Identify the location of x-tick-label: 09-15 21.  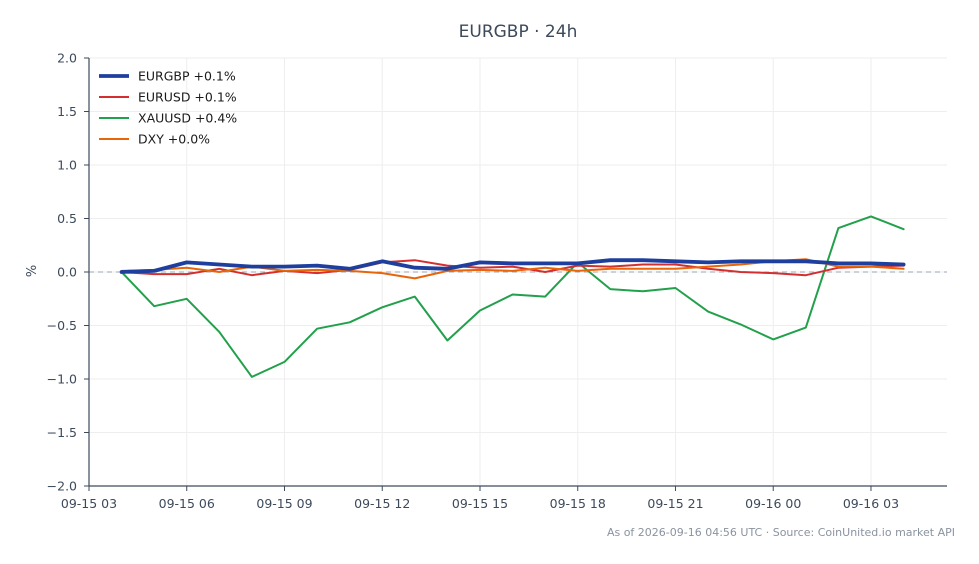
(675, 503).